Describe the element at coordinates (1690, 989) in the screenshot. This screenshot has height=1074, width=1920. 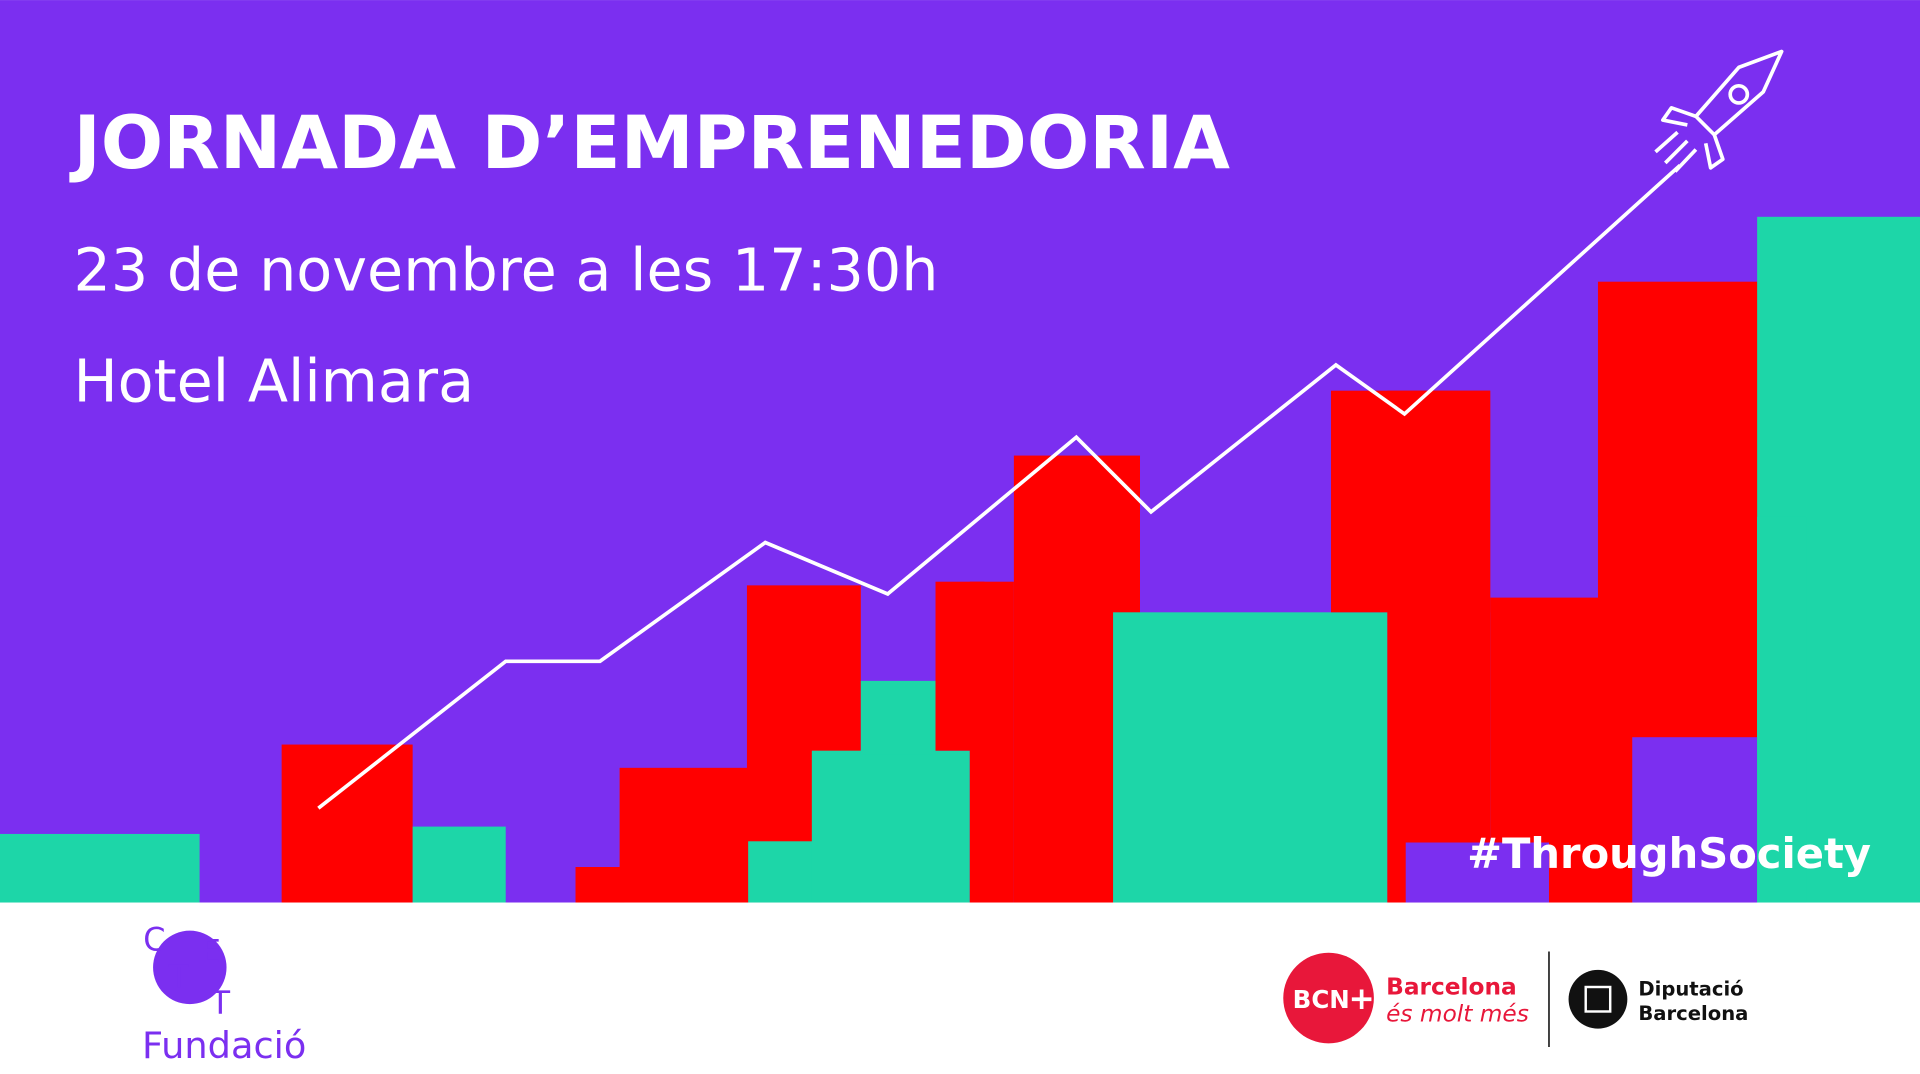
I see `diputacio-line1: Diputació` at that location.